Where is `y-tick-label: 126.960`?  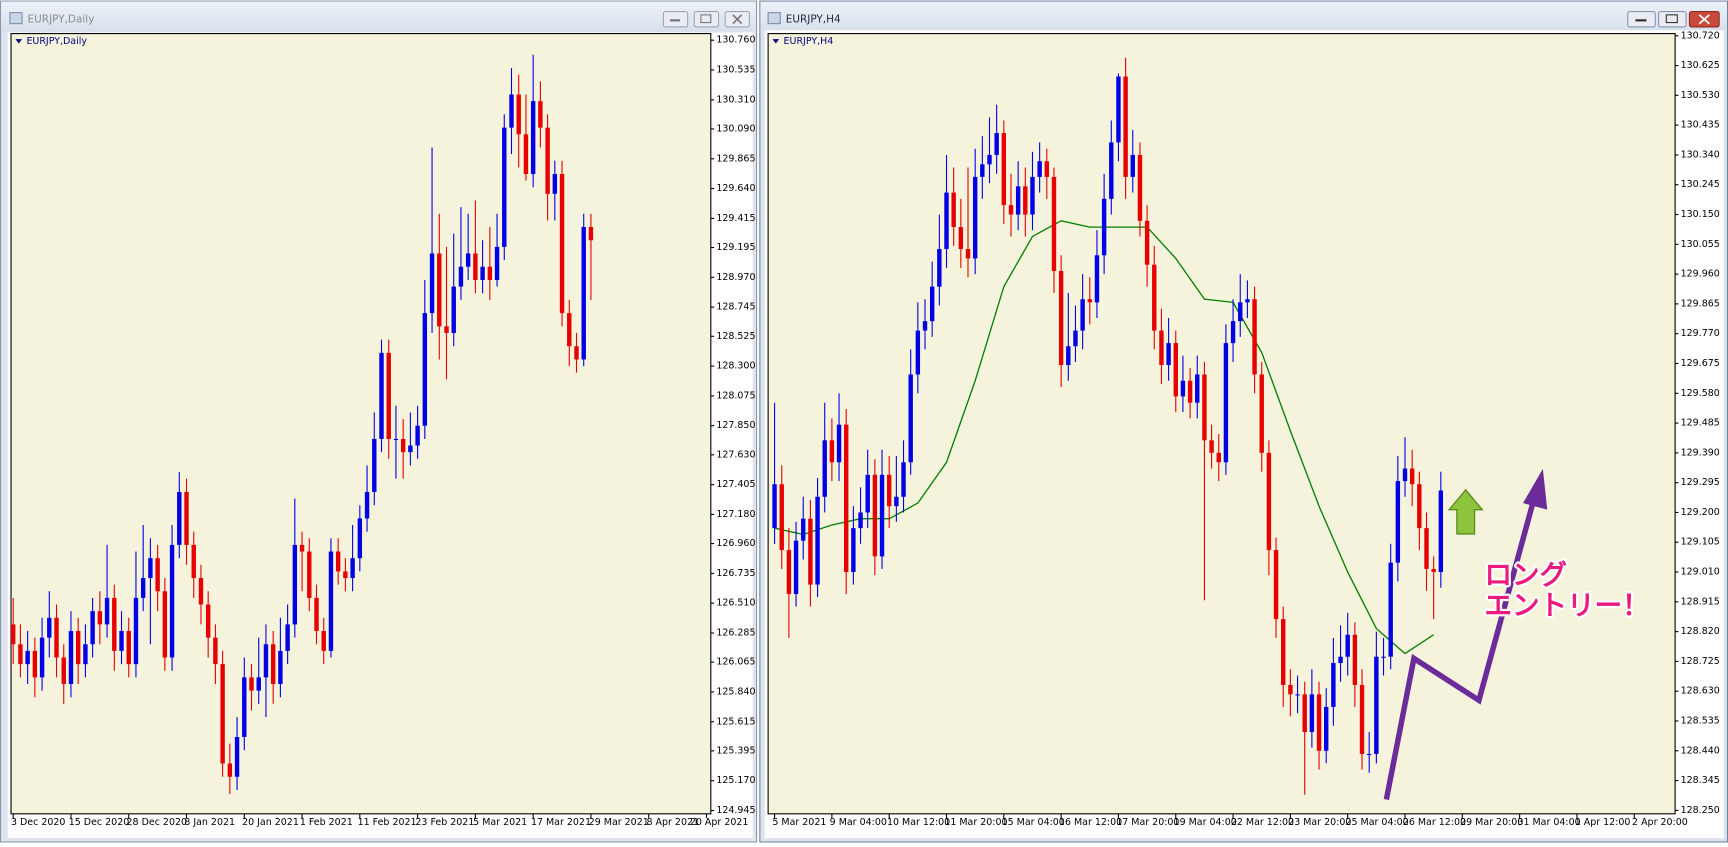 y-tick-label: 126.960 is located at coordinates (735, 543).